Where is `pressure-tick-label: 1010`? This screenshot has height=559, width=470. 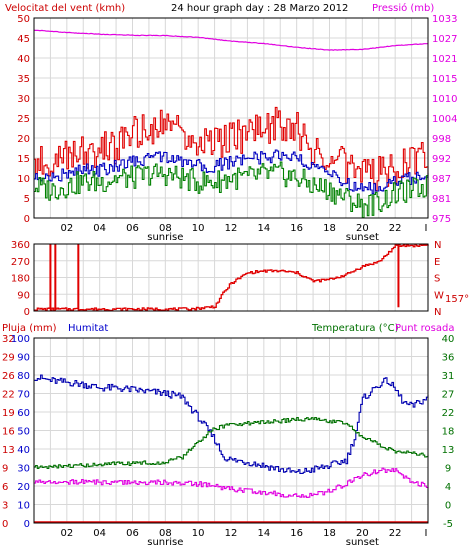
pressure-tick-label: 1010 is located at coordinates (444, 99).